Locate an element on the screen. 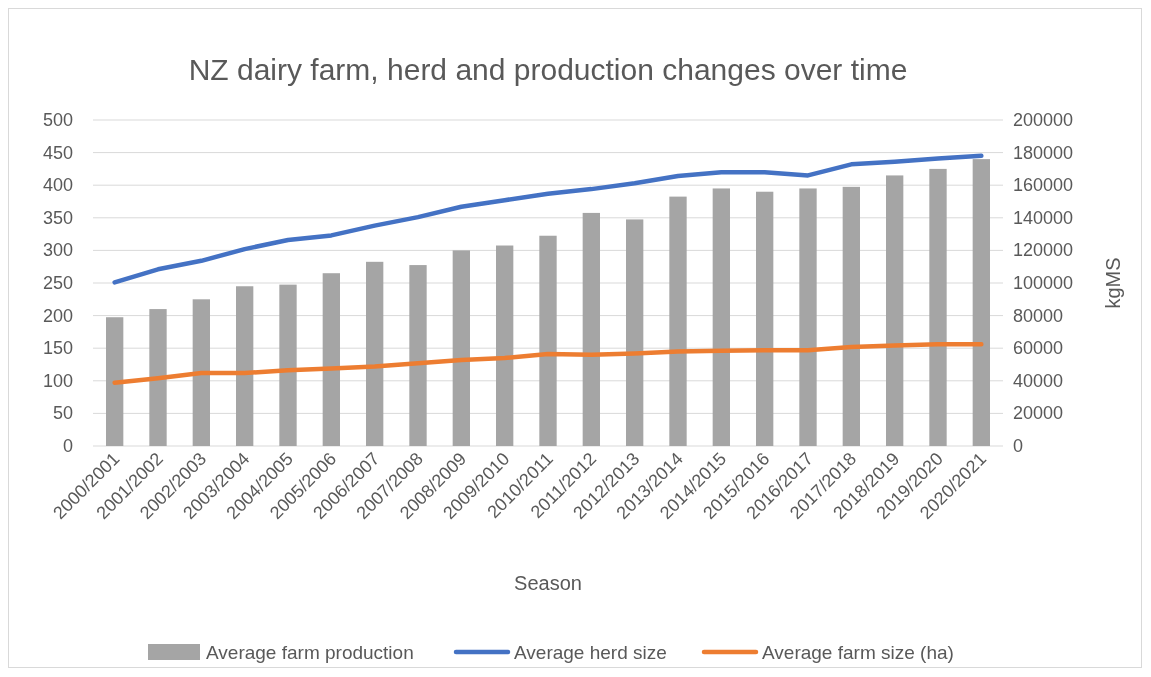 Image resolution: width=1151 pixels, height=677 pixels. y2-tick-label: 60000 is located at coordinates (1038, 348).